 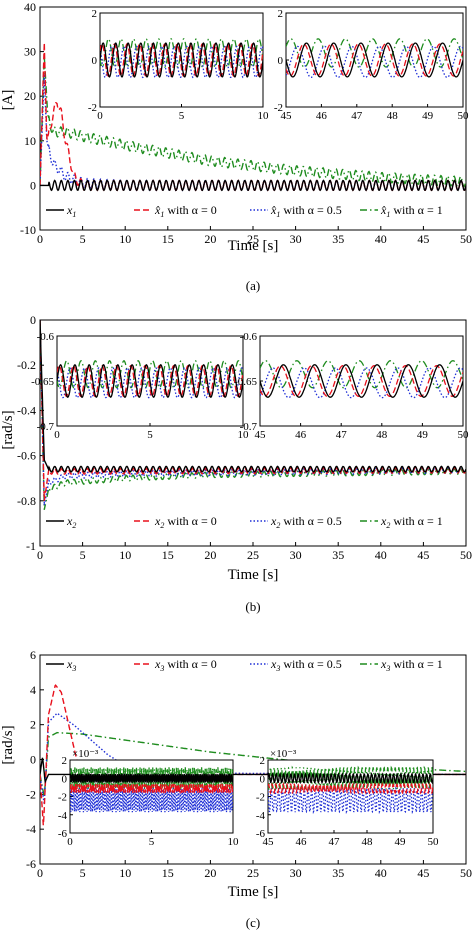 I want to click on y-tick-label: -6, so click(x=31, y=864).